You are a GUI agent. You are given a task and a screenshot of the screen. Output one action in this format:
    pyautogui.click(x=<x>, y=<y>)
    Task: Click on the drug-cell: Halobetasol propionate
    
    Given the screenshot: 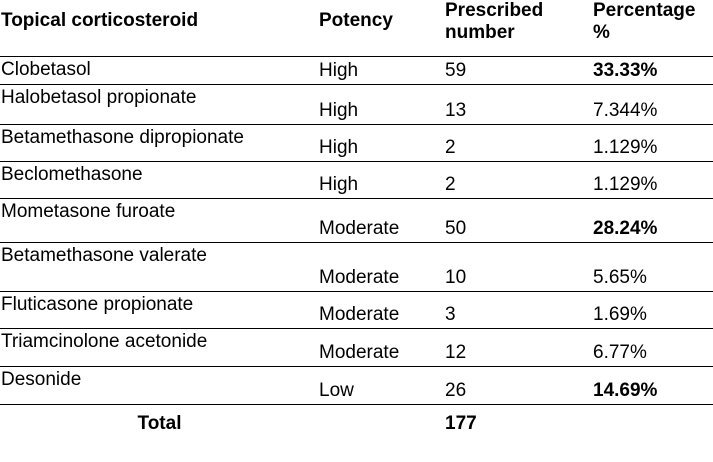 What is the action you would take?
    pyautogui.click(x=159, y=104)
    